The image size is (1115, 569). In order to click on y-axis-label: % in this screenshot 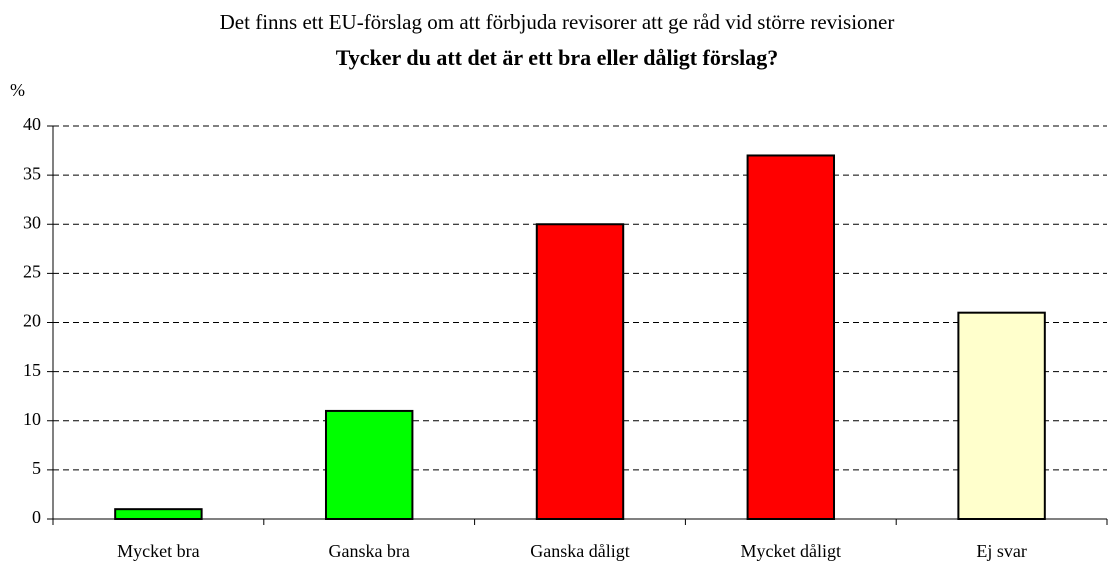, I will do `click(17, 90)`.